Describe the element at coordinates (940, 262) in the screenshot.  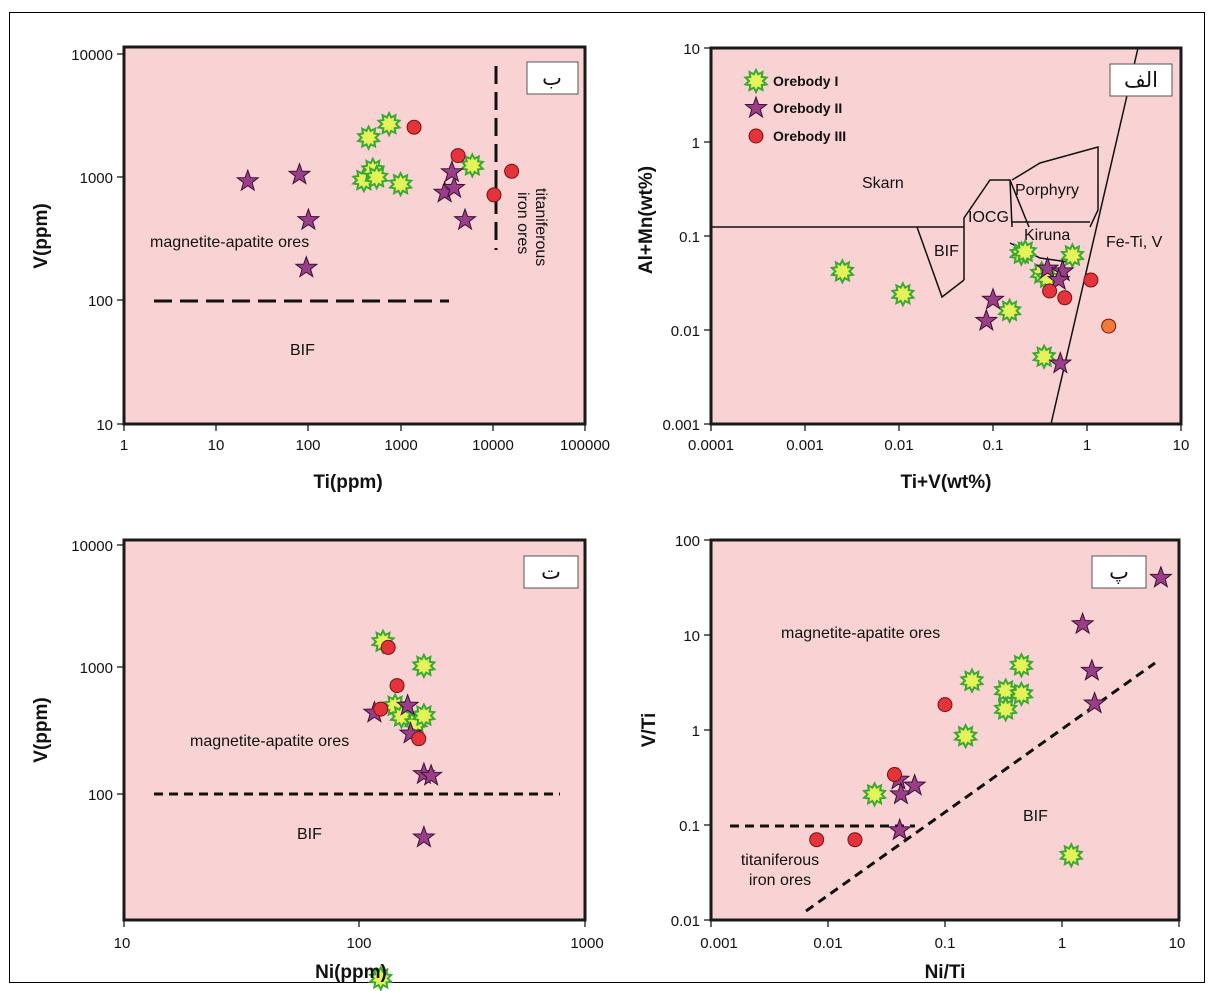
I see `field-boundary-bif` at that location.